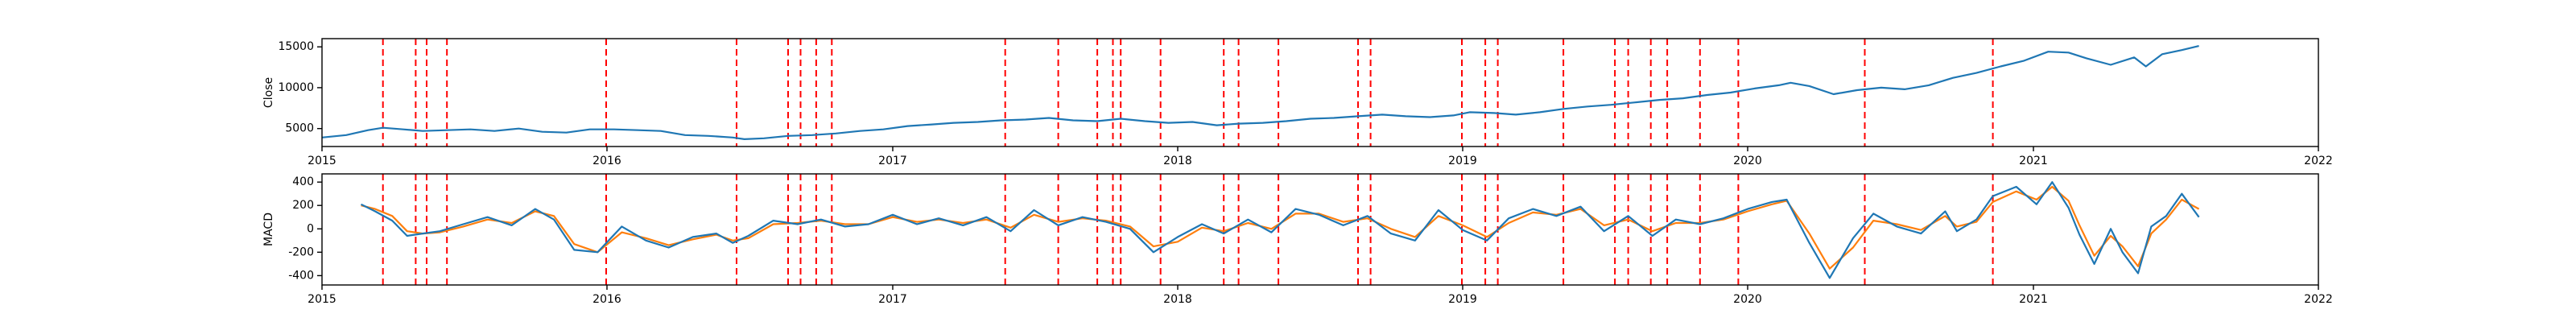  What do you see at coordinates (303, 205) in the screenshot?
I see `y-tick-label: 200` at bounding box center [303, 205].